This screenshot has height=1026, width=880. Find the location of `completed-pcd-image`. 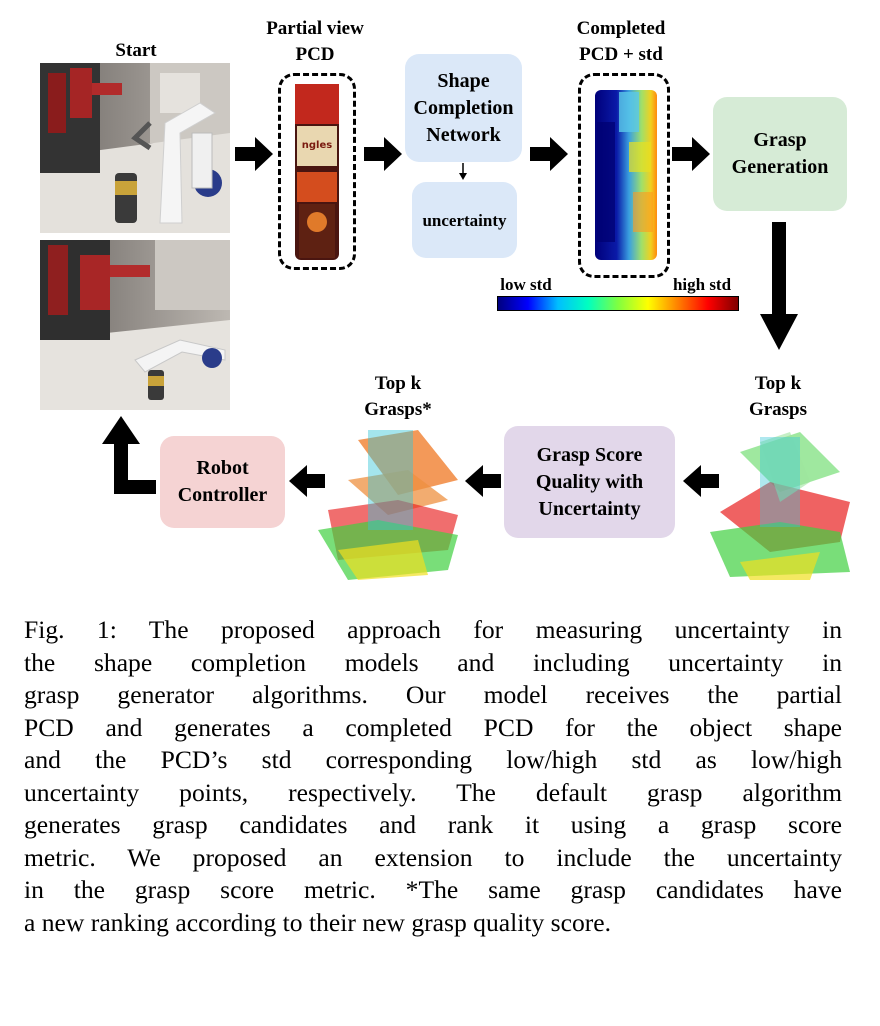

completed-pcd-image is located at coordinates (626, 175).